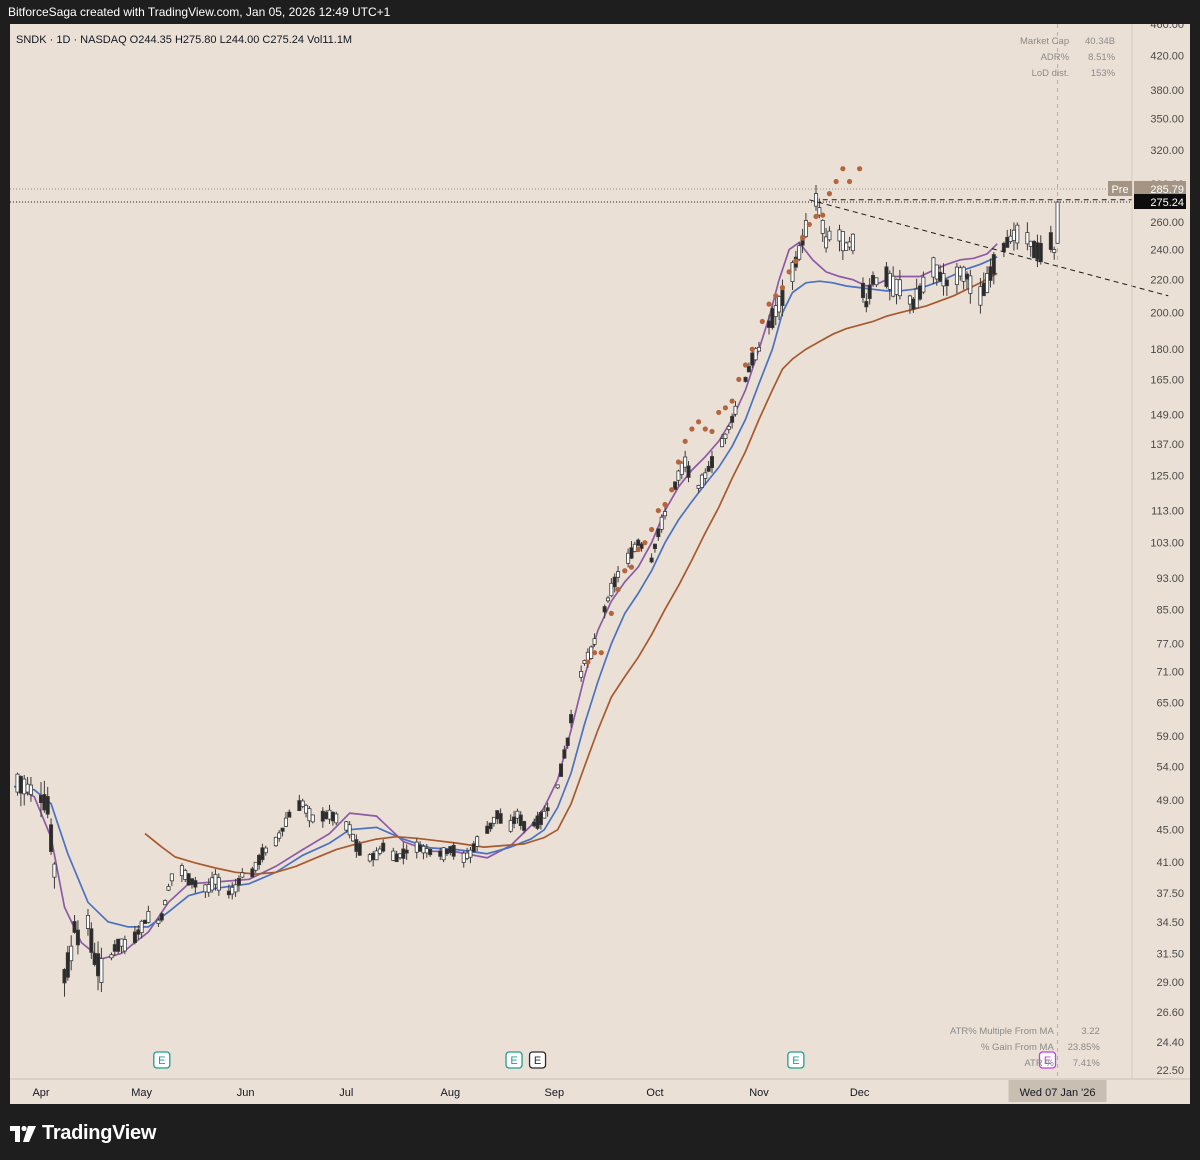 This screenshot has height=1160, width=1200. I want to click on trendline, so click(989, 248).